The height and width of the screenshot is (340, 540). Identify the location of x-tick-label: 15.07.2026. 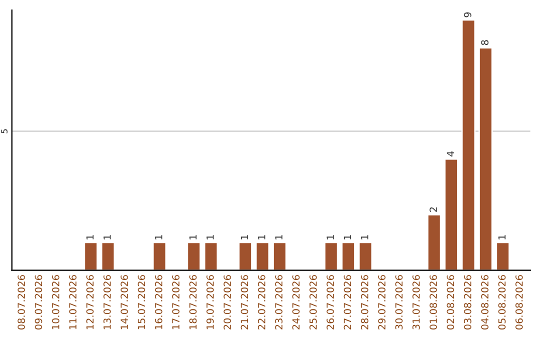
(142, 302).